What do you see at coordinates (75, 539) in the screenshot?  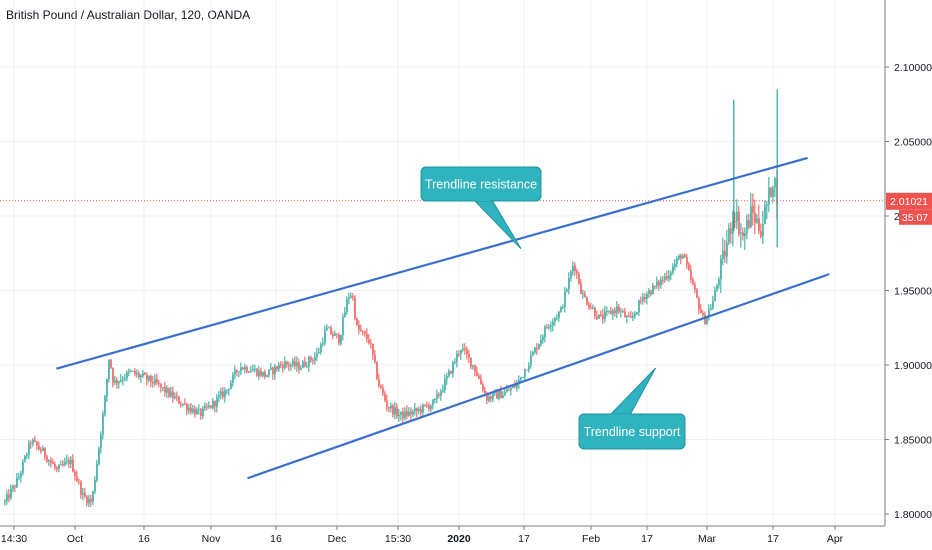 I see `x-tick-label: Oct` at bounding box center [75, 539].